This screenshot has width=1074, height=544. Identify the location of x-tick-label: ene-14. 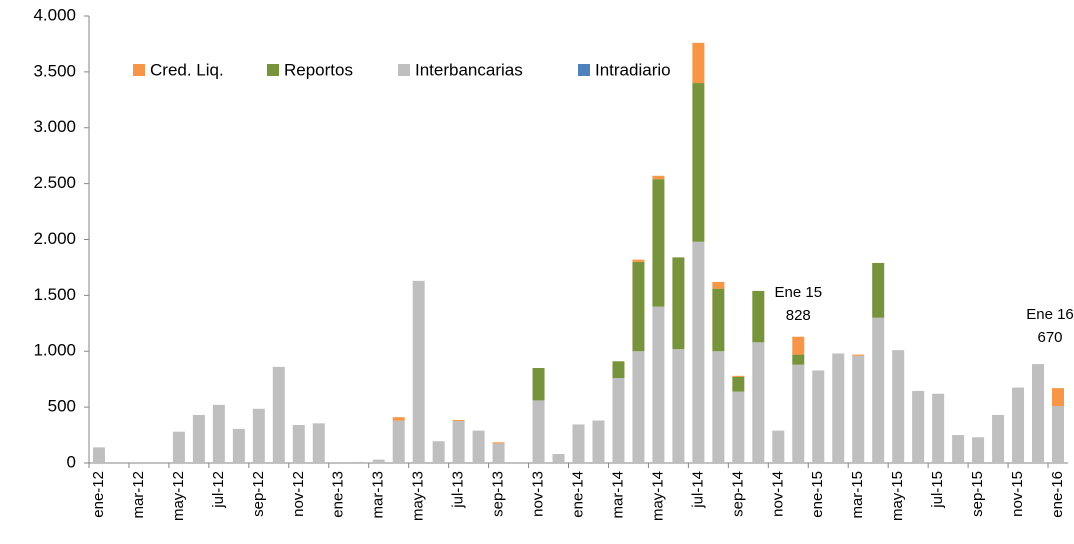
(577, 494).